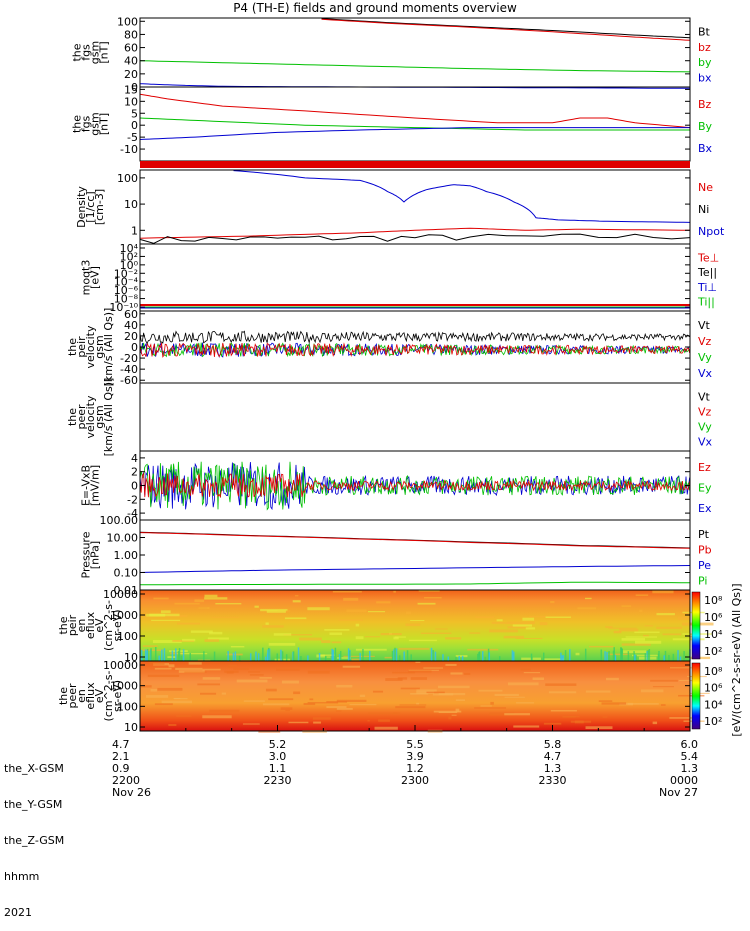  Describe the element at coordinates (414, 133) in the screenshot. I see `series-bx` at that location.